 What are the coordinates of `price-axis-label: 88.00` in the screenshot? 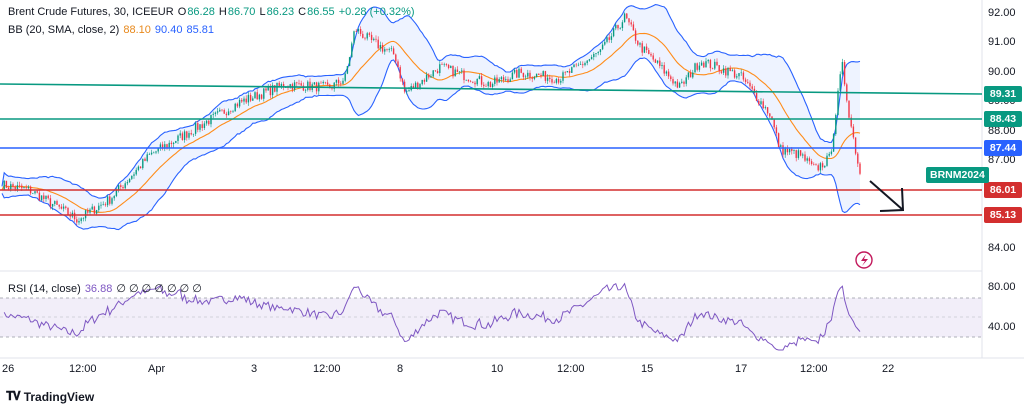 It's located at (1002, 130).